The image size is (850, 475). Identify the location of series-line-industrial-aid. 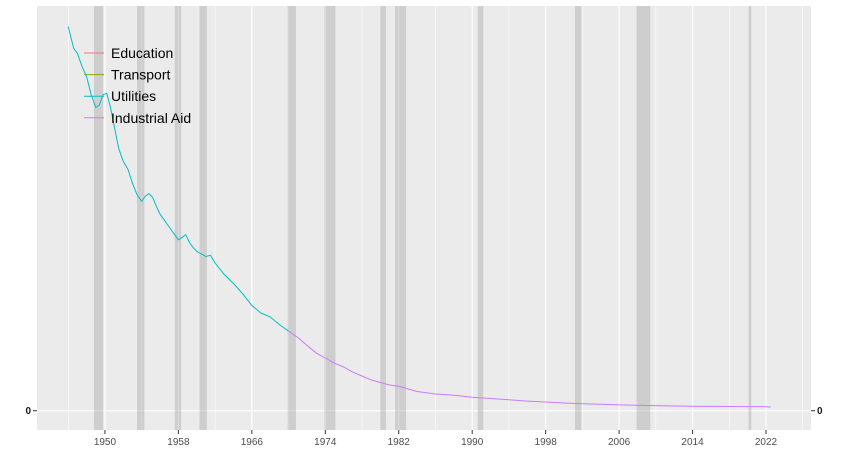
(529, 369).